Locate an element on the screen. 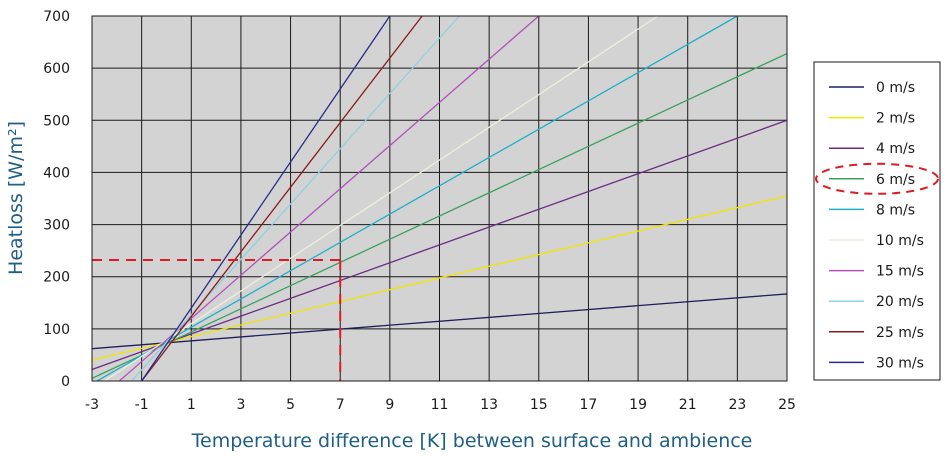 The height and width of the screenshot is (457, 952). legend-box is located at coordinates (877, 221).